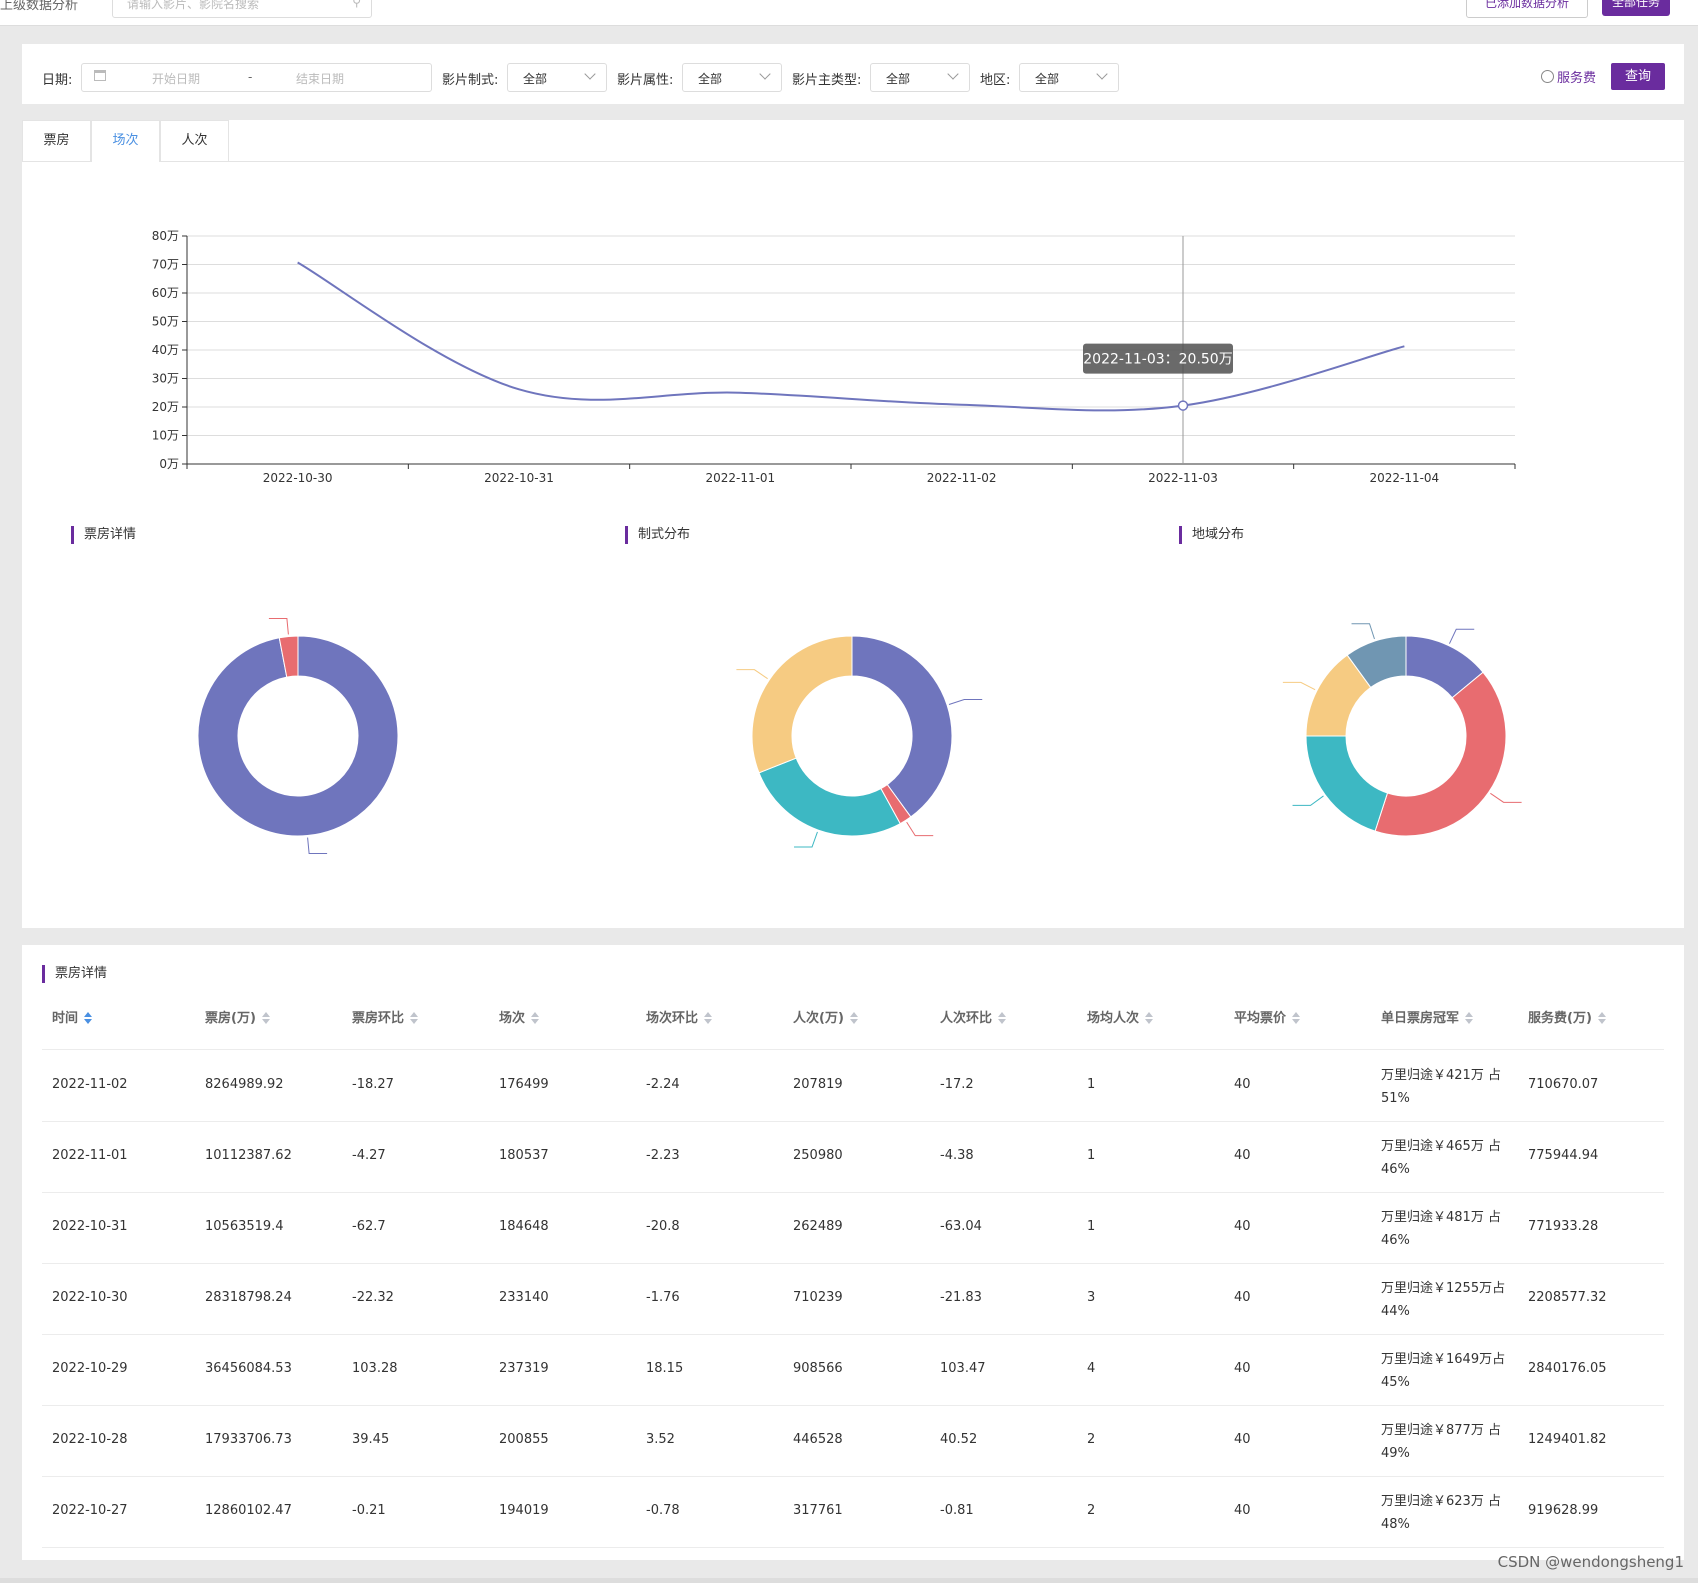 Image resolution: width=1698 pixels, height=1583 pixels. What do you see at coordinates (248, 1439) in the screenshot?
I see `table-cell: 17933706.73` at bounding box center [248, 1439].